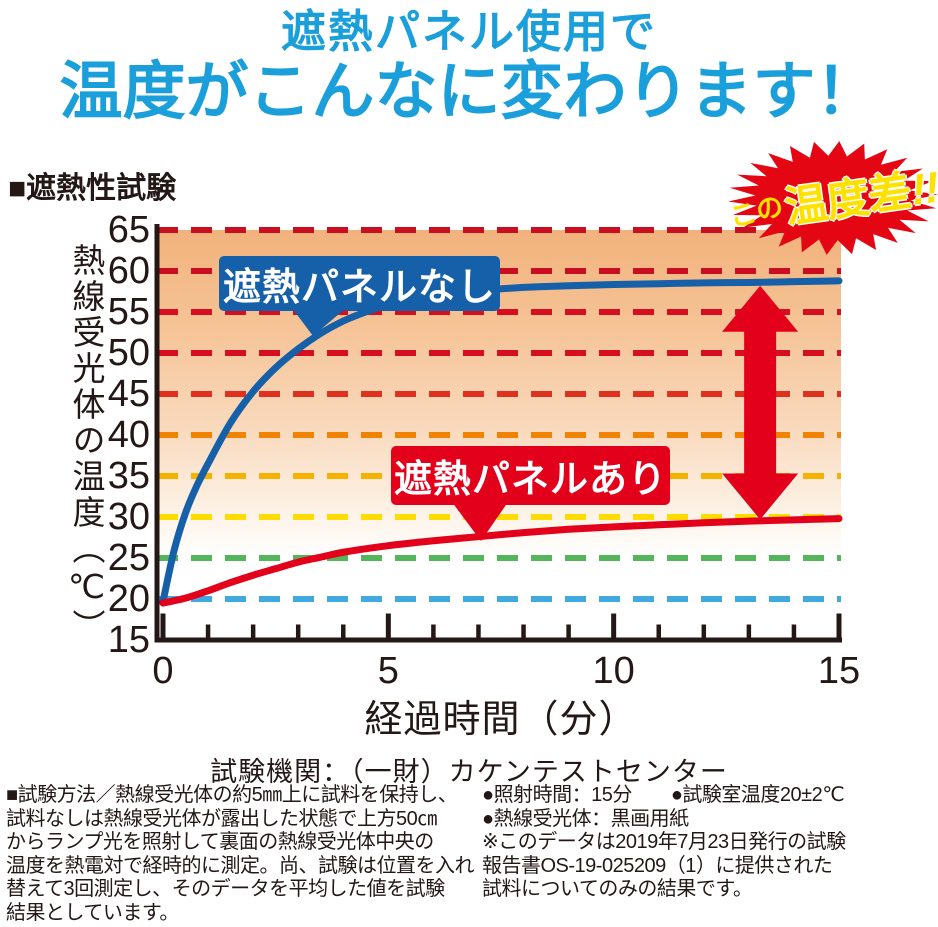 The image size is (938, 927). Describe the element at coordinates (128, 353) in the screenshot. I see `y-tick-label-50: 50` at that location.